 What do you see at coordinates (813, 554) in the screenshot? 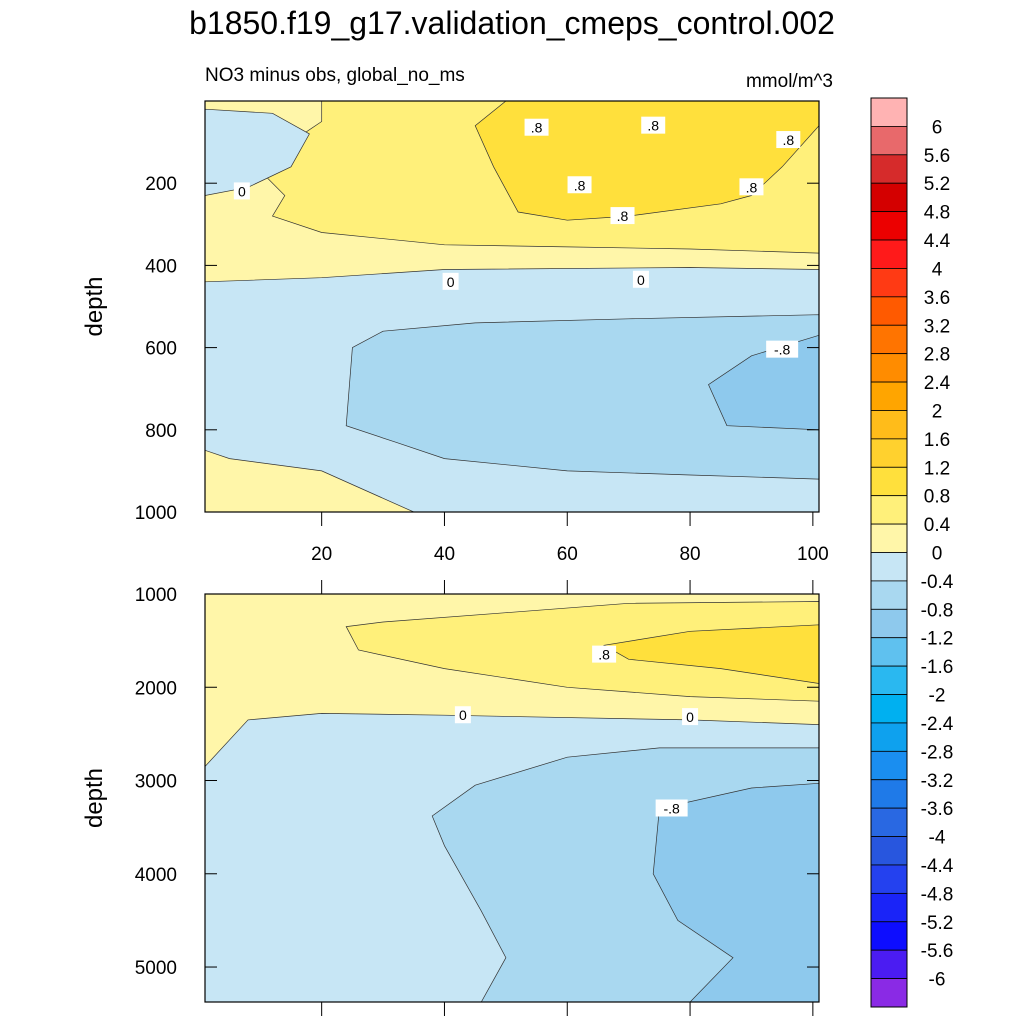
I see `x-tick-label: 100` at bounding box center [813, 554].